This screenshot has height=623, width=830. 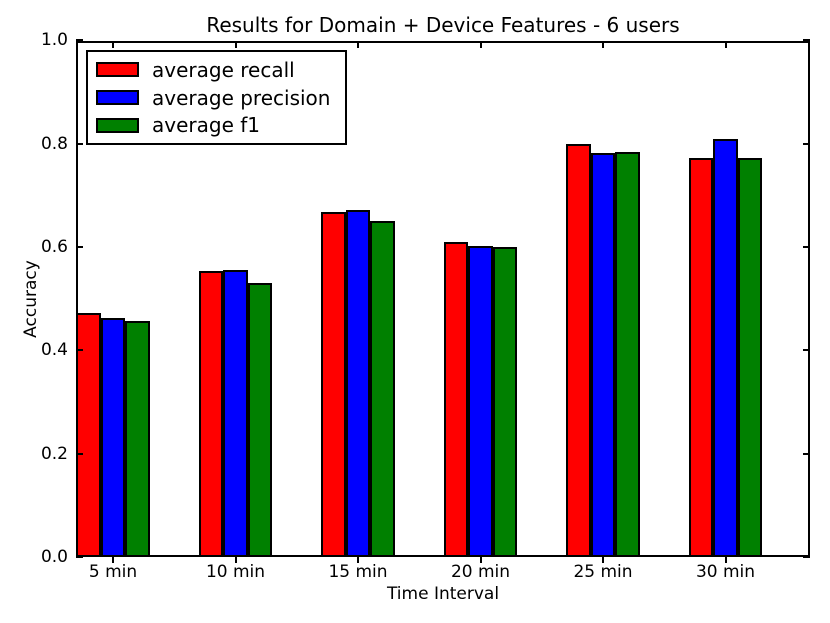 What do you see at coordinates (505, 402) in the screenshot?
I see `bar-average-f1-20-min` at bounding box center [505, 402].